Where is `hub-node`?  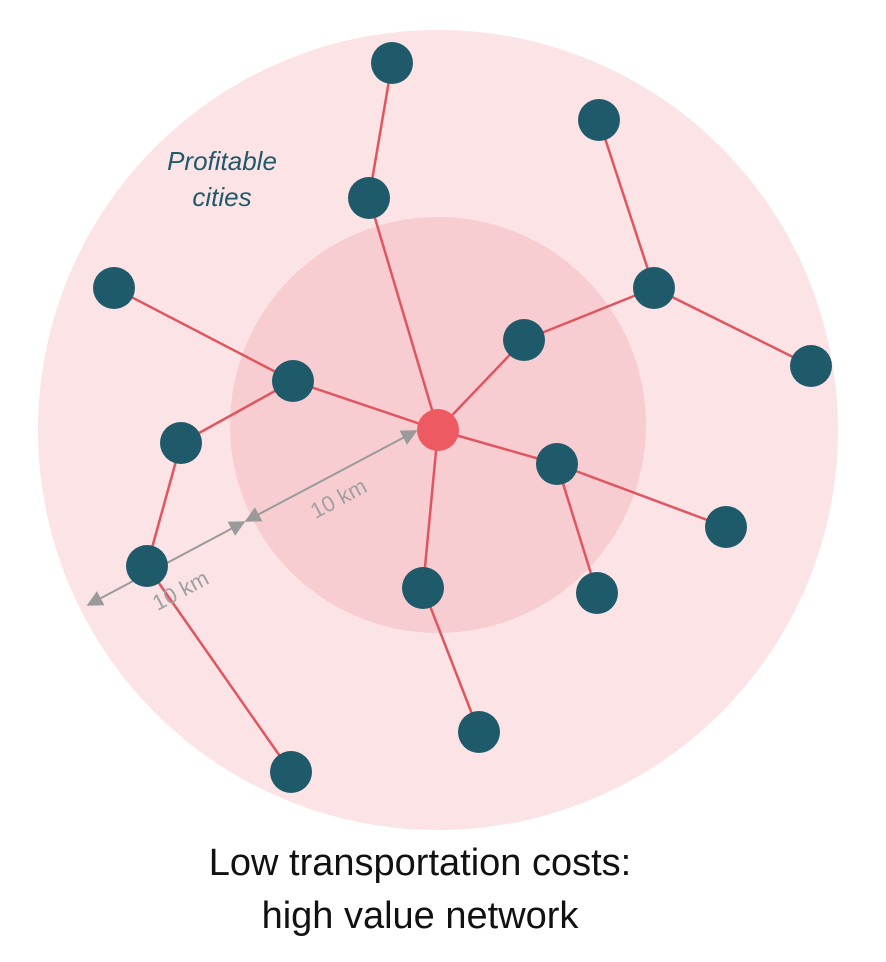
hub-node is located at coordinates (438, 430).